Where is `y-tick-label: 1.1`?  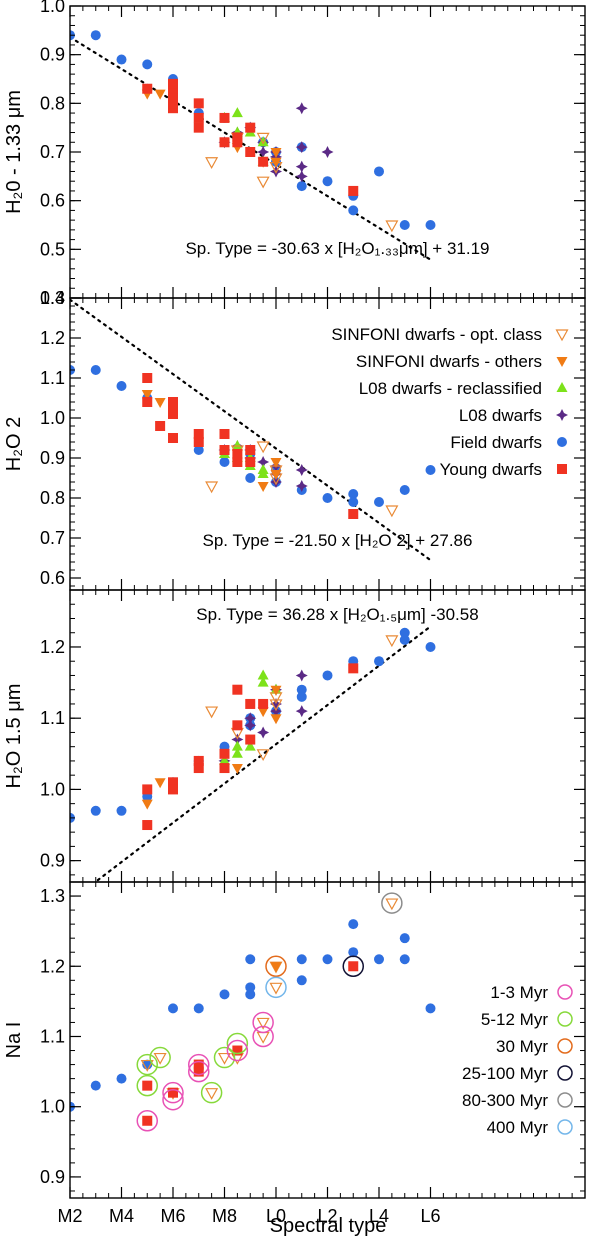
y-tick-label: 1.1 is located at coordinates (52, 378).